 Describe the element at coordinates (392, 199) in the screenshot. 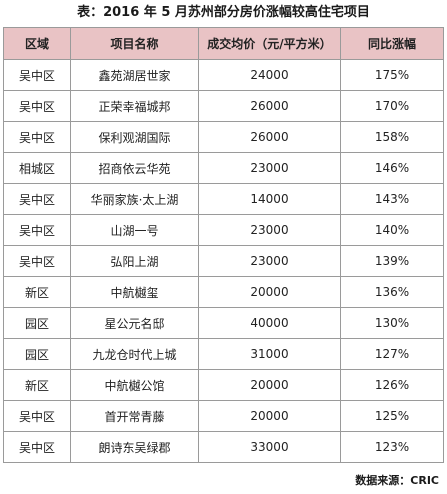

I see `yoy-growth-cell: 143%` at that location.